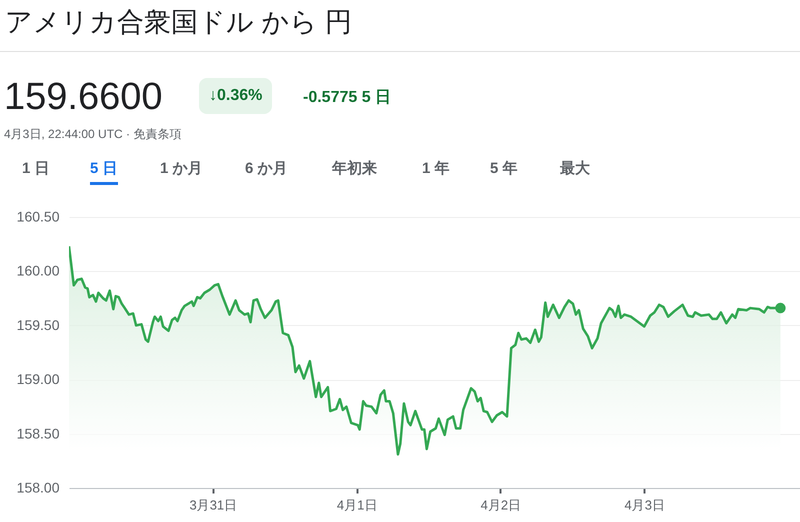 This screenshot has width=800, height=522. I want to click on y-tick-label: 160.50, so click(38, 216).